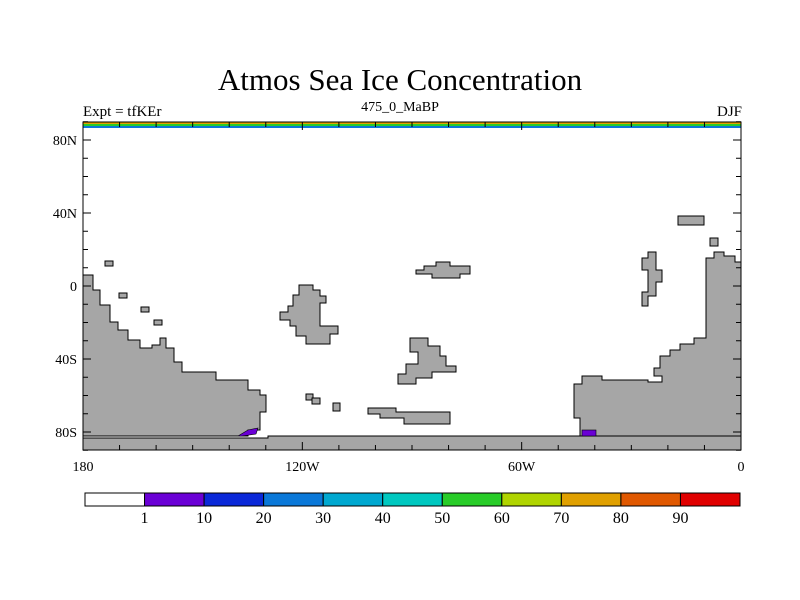 The width and height of the screenshot is (800, 600). What do you see at coordinates (145, 518) in the screenshot?
I see `colorbar-label: 1` at bounding box center [145, 518].